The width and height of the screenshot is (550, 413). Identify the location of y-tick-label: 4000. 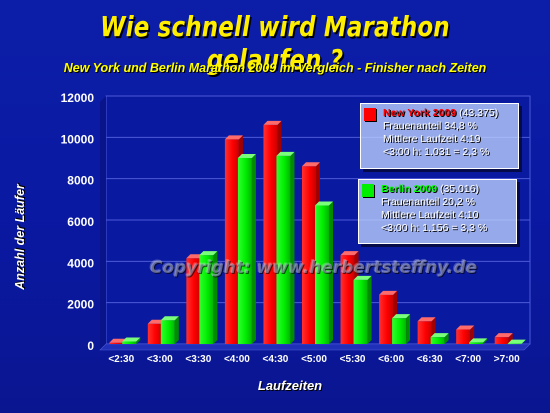
(80, 263).